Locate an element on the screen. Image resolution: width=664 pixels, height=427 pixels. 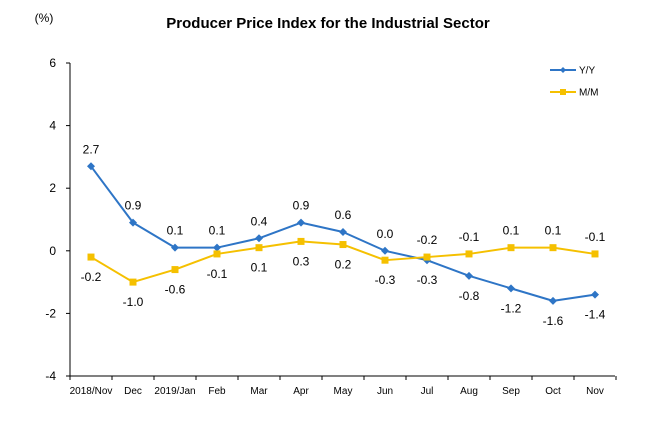
data-label: -1.4 is located at coordinates (595, 315).